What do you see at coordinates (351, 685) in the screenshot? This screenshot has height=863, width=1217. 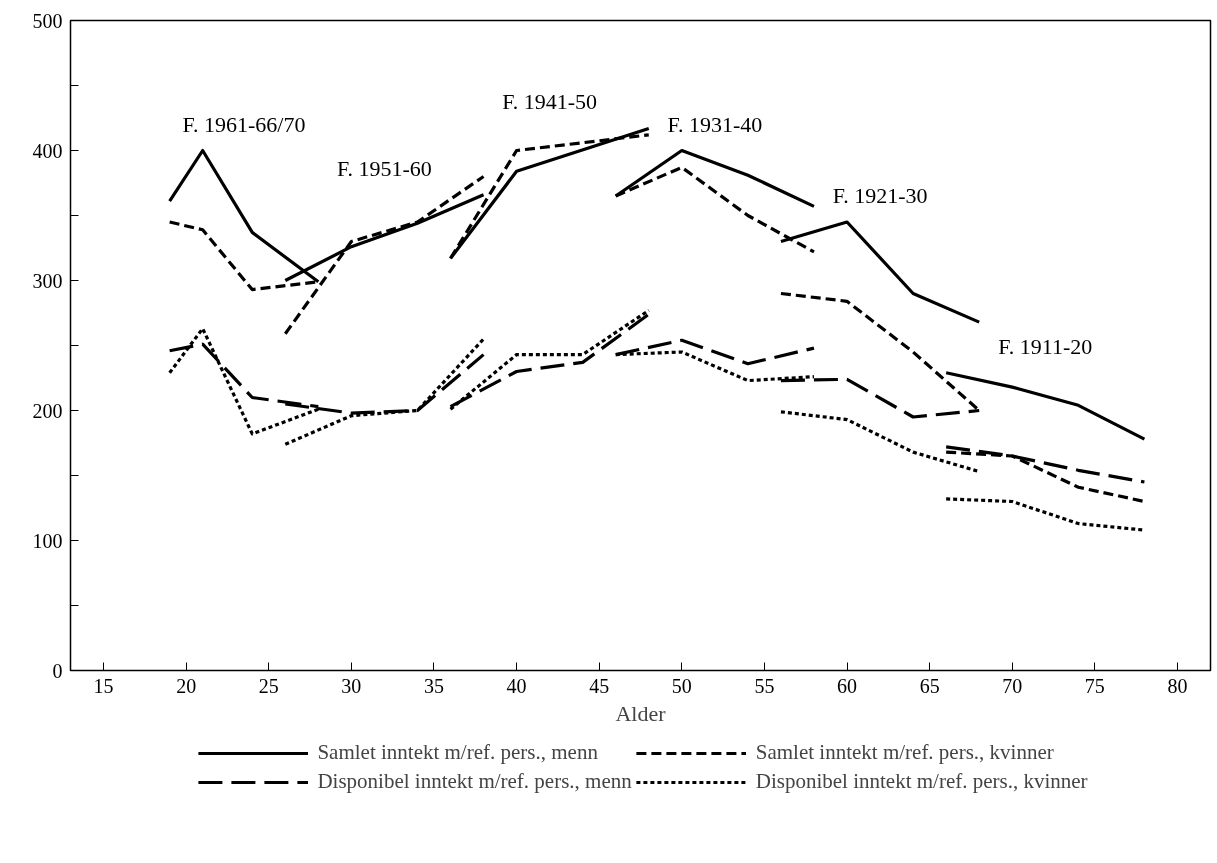 I see `x-tick-label: 30` at bounding box center [351, 685].